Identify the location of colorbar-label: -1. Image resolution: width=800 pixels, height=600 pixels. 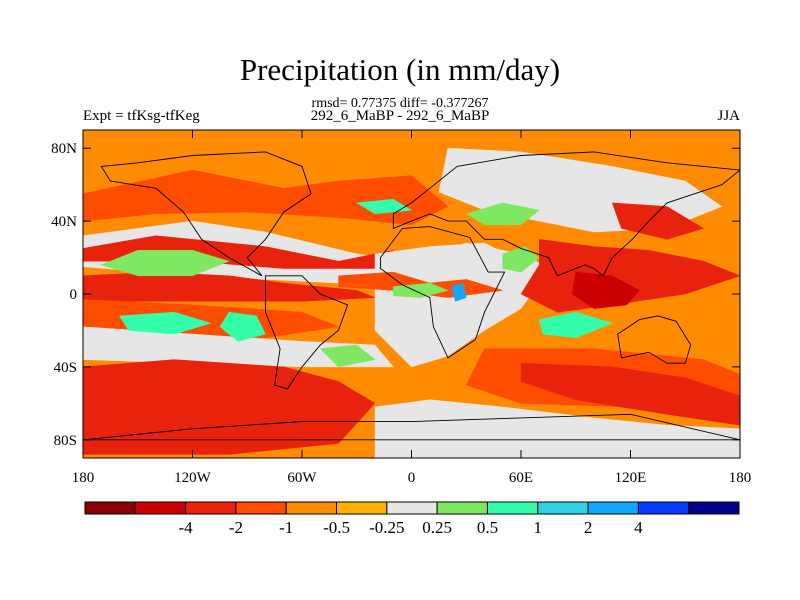
(286, 527).